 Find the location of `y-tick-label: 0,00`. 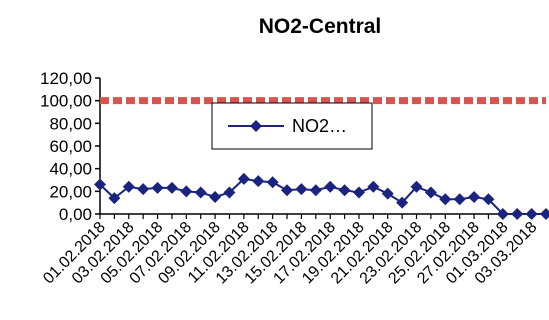

y-tick-label: 0,00 is located at coordinates (75, 214).